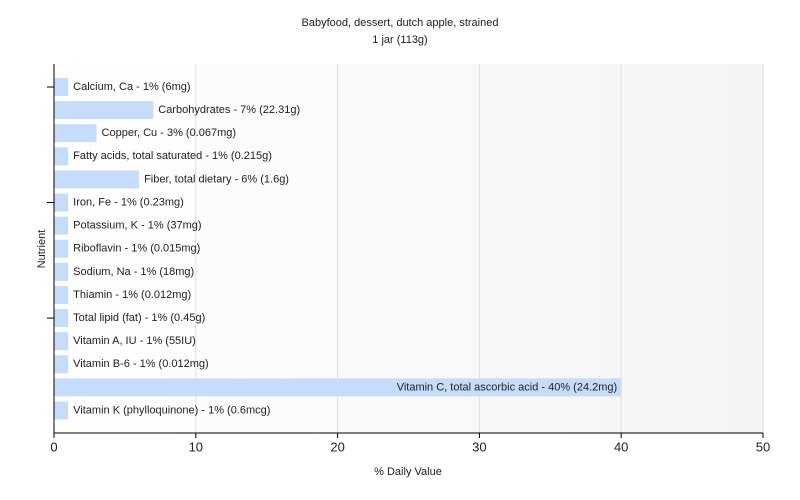 The height and width of the screenshot is (500, 800). What do you see at coordinates (399, 40) in the screenshot?
I see `chart-subtitle: 1 jar (113g)` at bounding box center [399, 40].